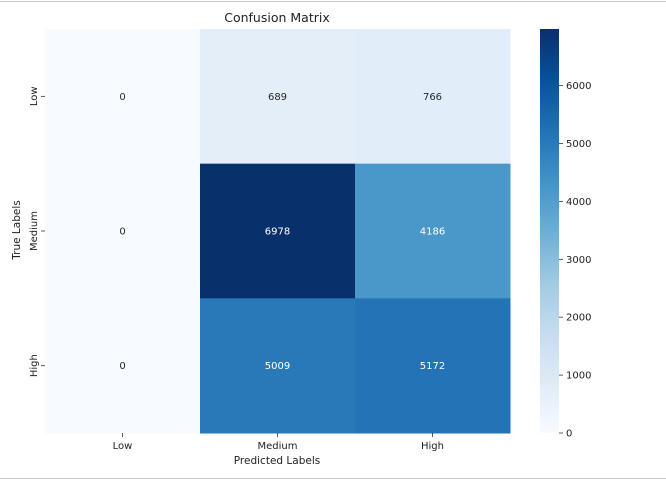  What do you see at coordinates (123, 446) in the screenshot?
I see `x-tick-label-low: Low` at bounding box center [123, 446].